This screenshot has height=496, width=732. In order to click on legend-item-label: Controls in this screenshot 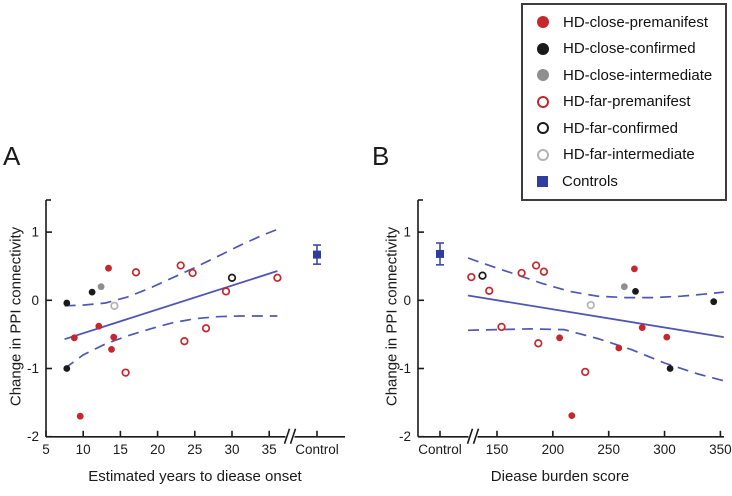, I will do `click(590, 181)`.